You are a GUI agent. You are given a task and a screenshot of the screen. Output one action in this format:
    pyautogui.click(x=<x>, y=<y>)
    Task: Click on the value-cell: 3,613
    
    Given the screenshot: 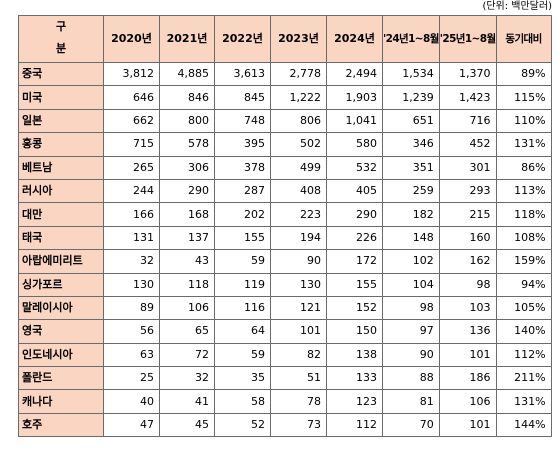 What is the action you would take?
    pyautogui.click(x=242, y=74)
    